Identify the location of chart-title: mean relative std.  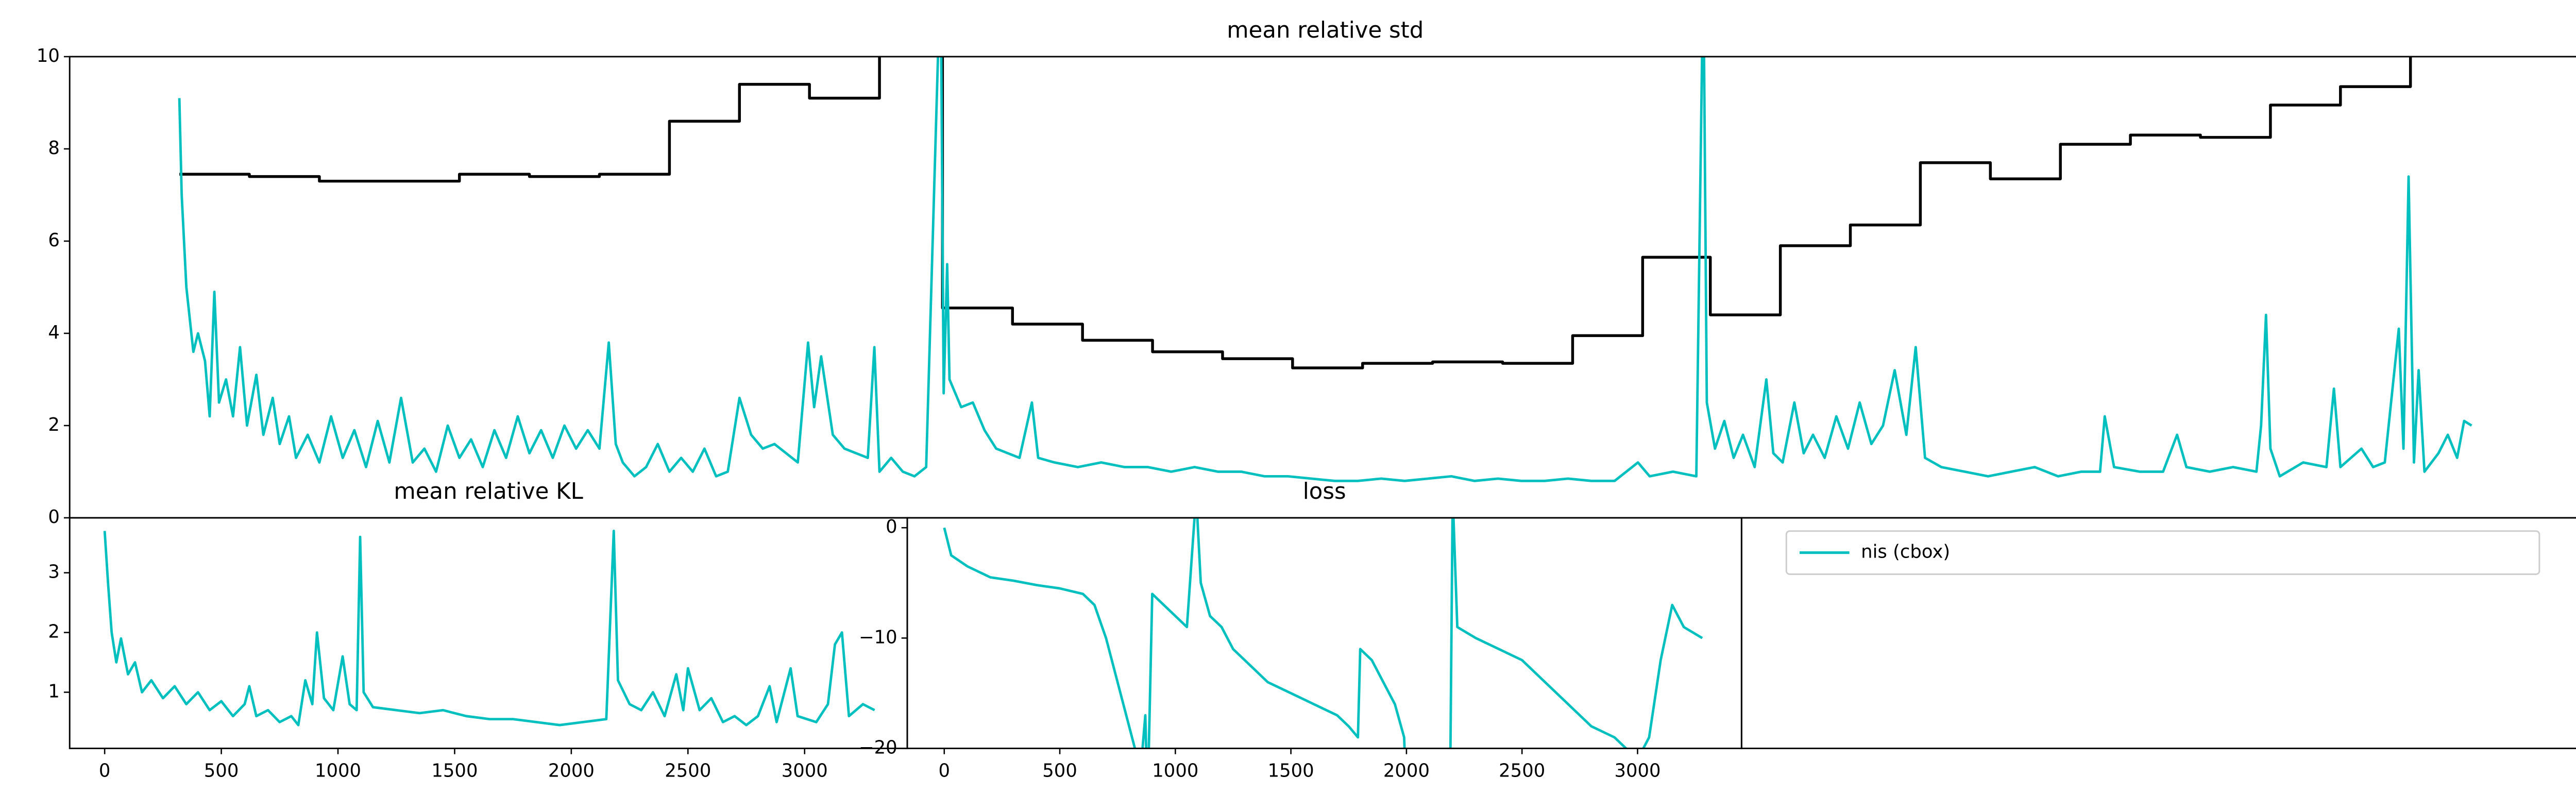
(1325, 30).